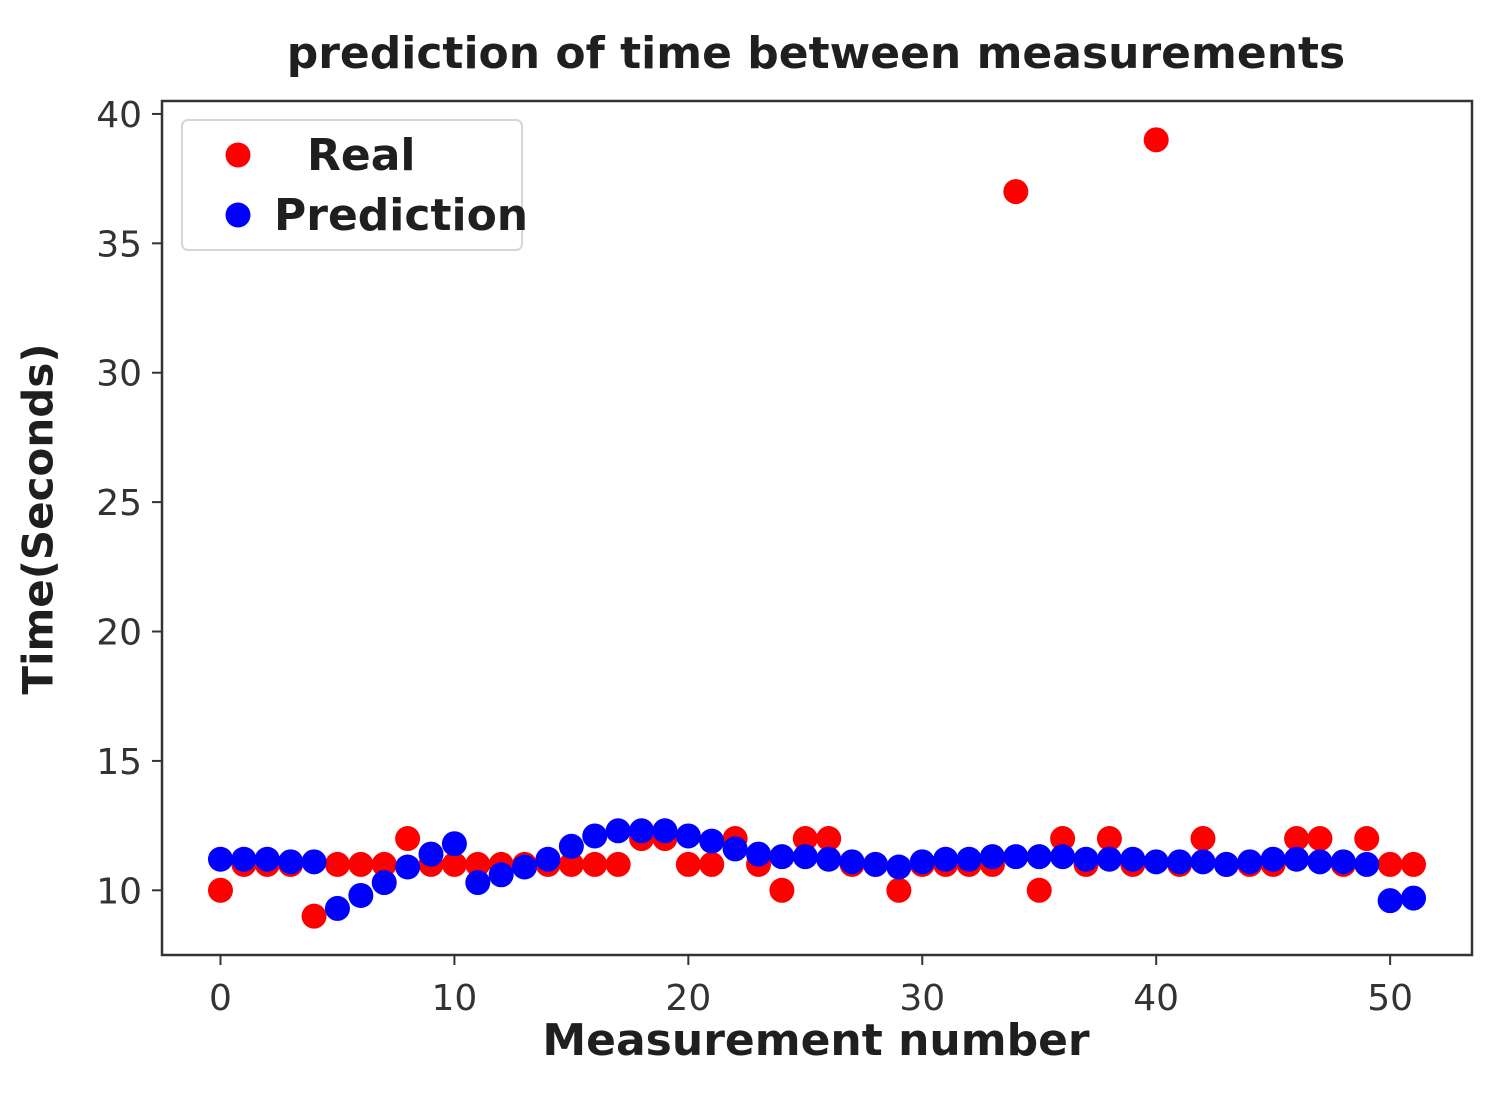 The image size is (1498, 1102). Describe the element at coordinates (119, 503) in the screenshot. I see `y-tick-label: 25` at that location.